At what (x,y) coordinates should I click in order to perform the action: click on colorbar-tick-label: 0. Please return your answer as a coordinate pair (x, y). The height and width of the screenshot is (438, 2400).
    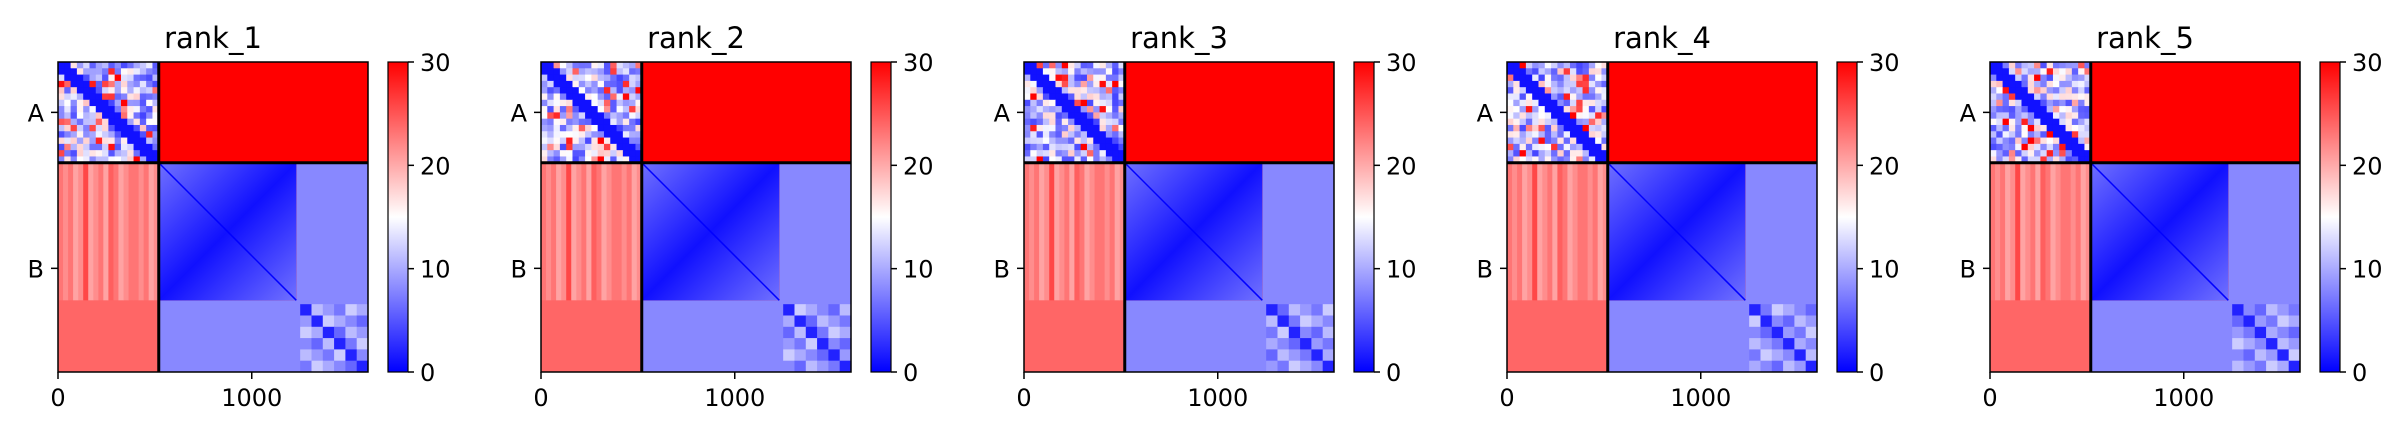
    Looking at the image, I should click on (2359, 373).